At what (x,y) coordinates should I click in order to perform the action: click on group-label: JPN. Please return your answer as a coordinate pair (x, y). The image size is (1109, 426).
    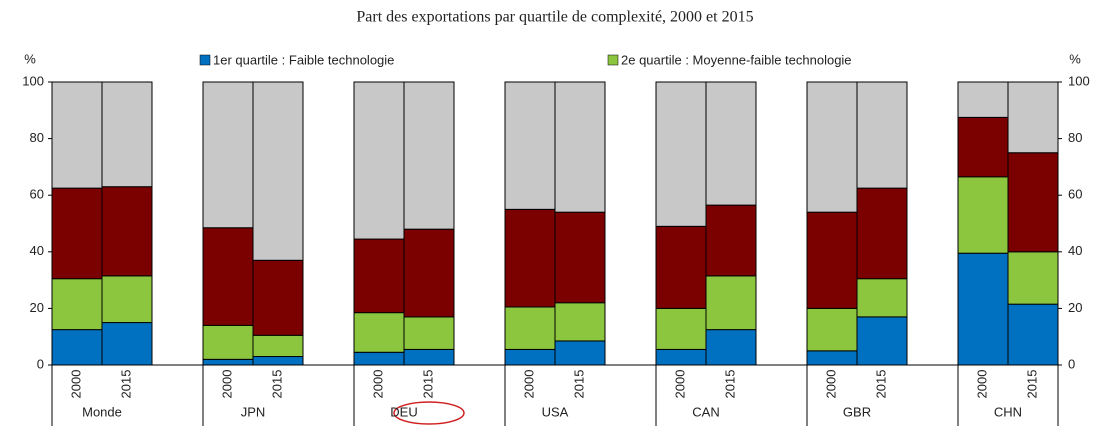
    Looking at the image, I should click on (253, 411).